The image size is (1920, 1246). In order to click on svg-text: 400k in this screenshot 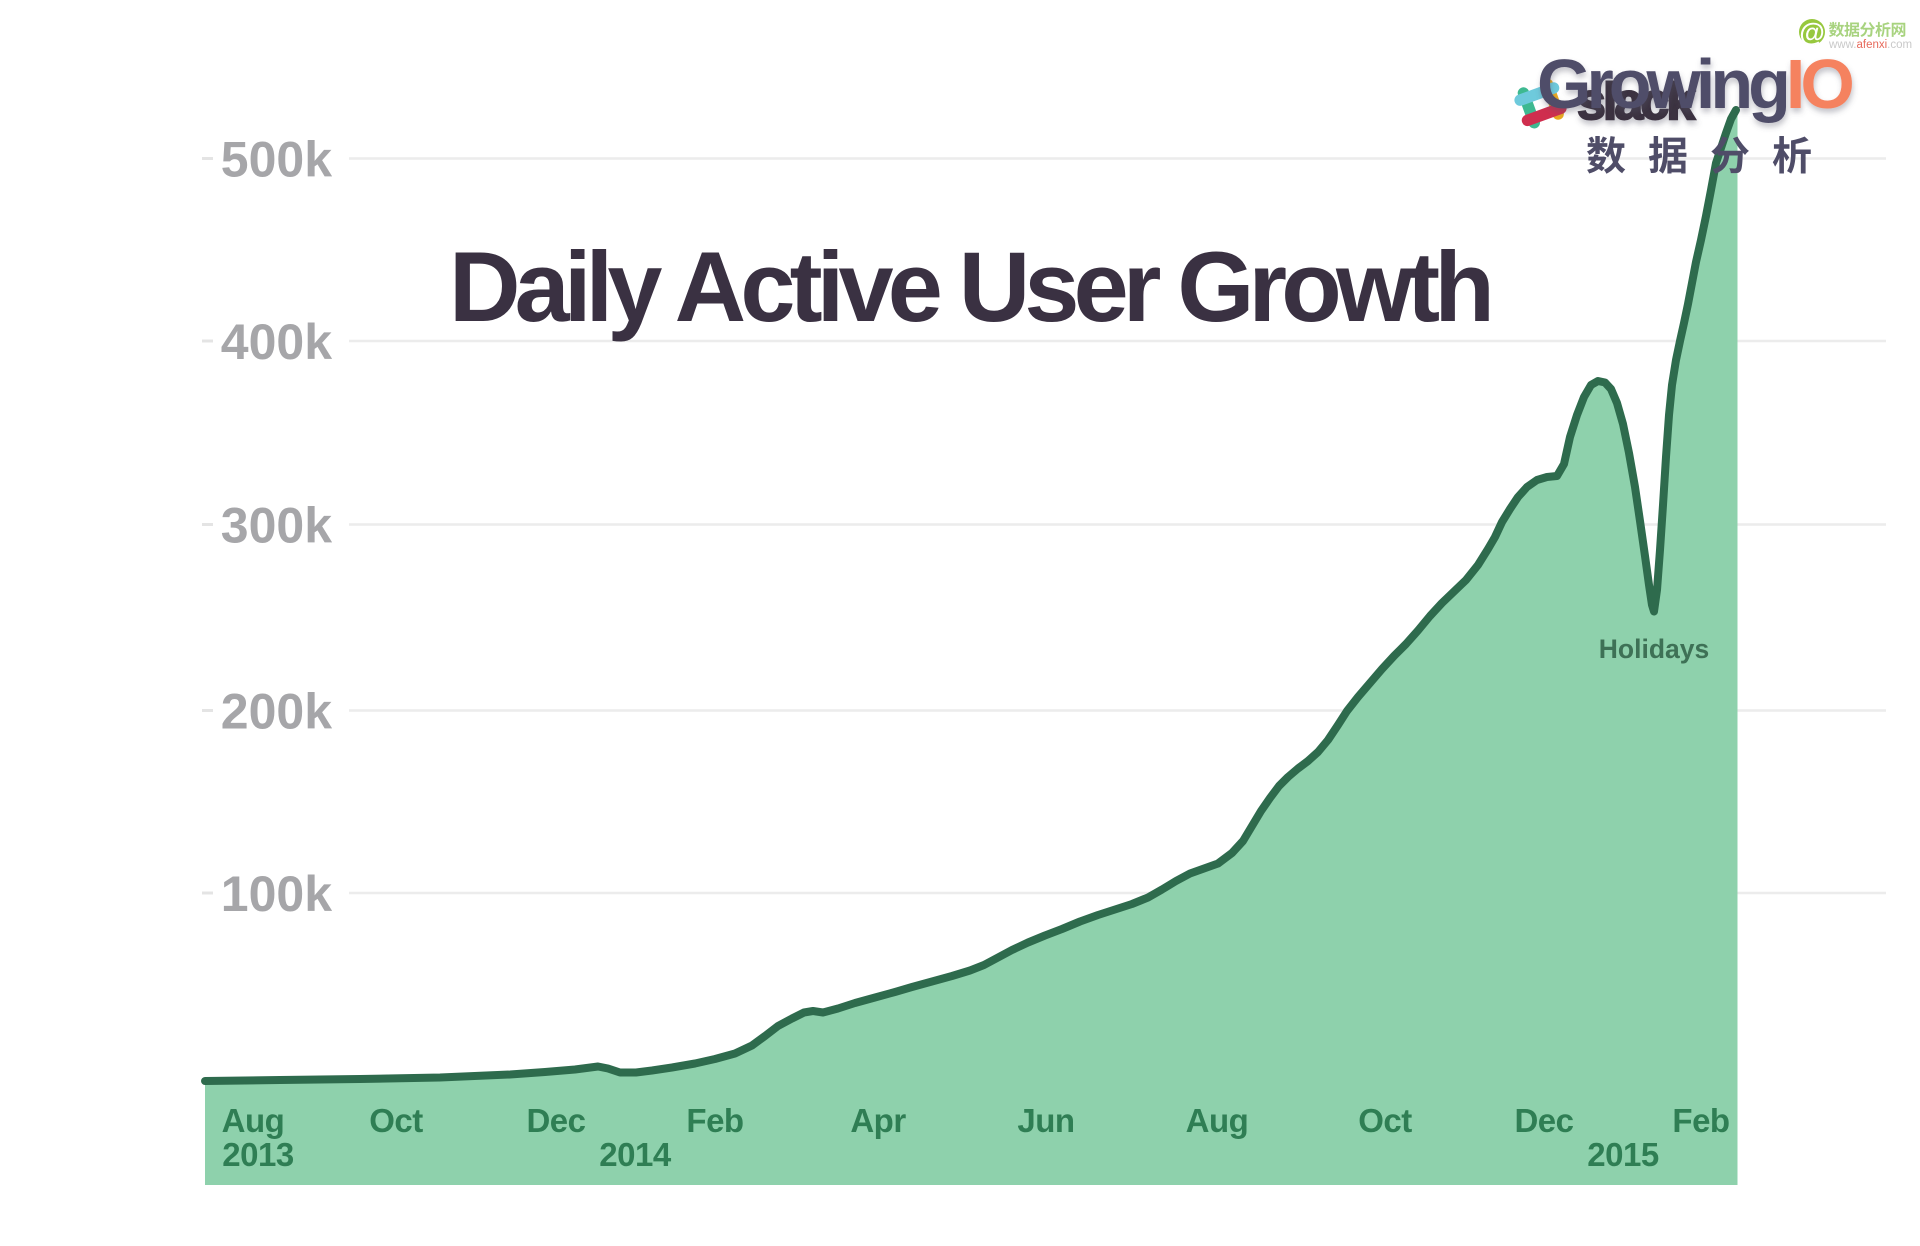, I will do `click(276, 342)`.